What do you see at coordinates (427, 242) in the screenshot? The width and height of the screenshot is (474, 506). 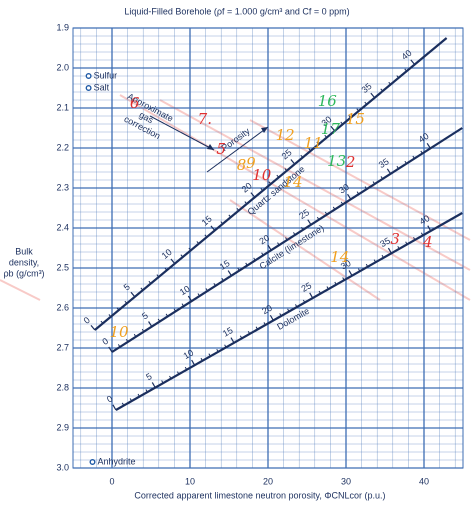 I see `handwritten-note: 4` at bounding box center [427, 242].